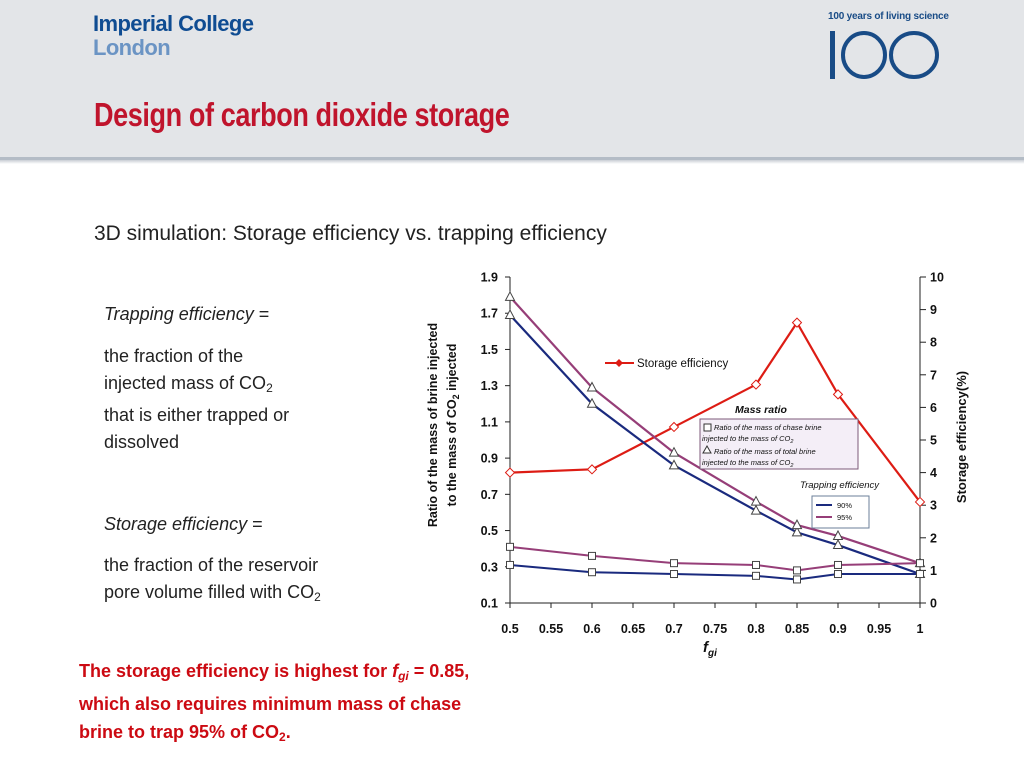 The width and height of the screenshot is (1024, 768). I want to click on legend-total-line-2: injected to the mass of CO2, so click(747, 463).